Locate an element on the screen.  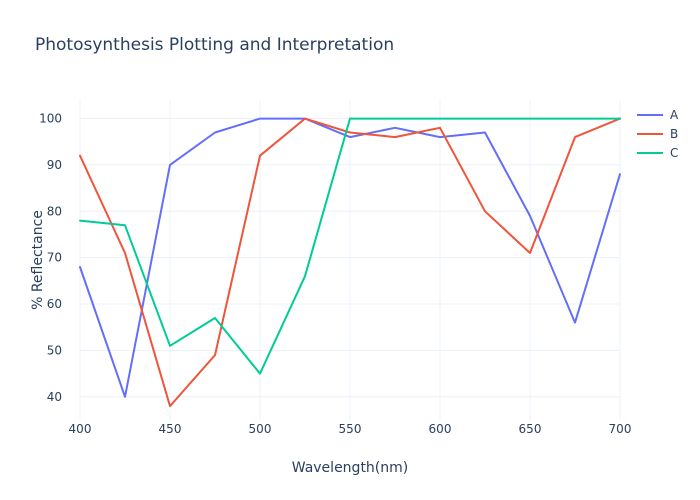
legend-item-a: A is located at coordinates (658, 115).